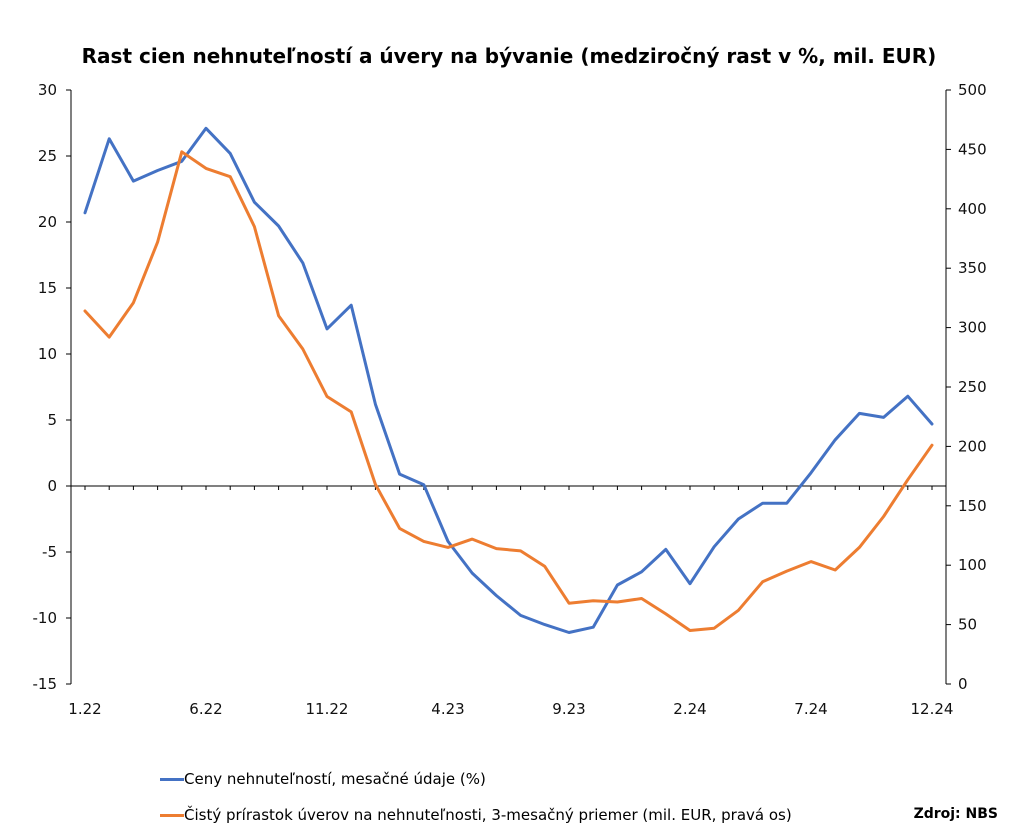  What do you see at coordinates (47, 354) in the screenshot?
I see `left-tick-label: 10` at bounding box center [47, 354].